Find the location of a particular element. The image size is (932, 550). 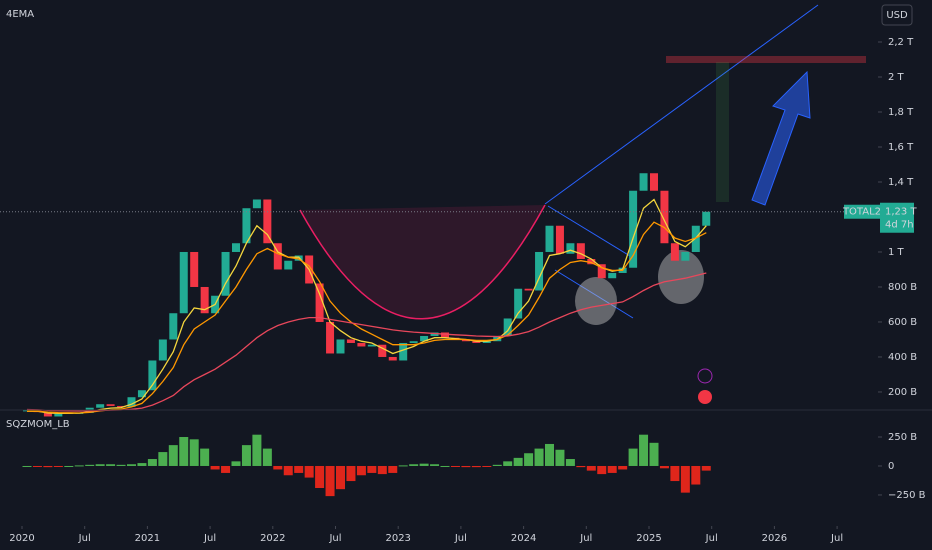

indicator-title: 4EMA is located at coordinates (20, 14).